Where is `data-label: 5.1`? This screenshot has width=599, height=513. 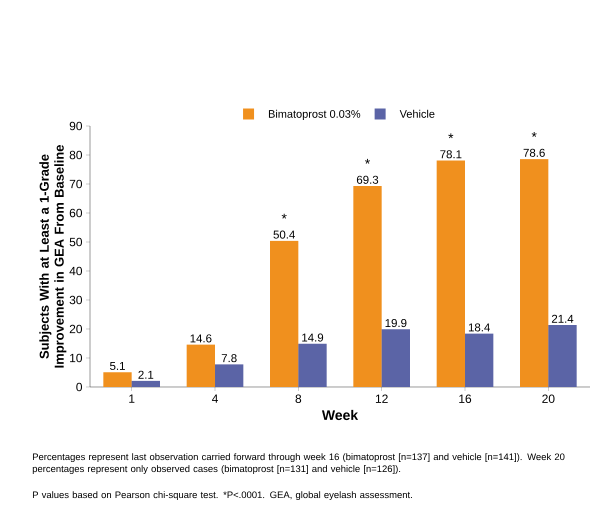
data-label: 5.1 is located at coordinates (117, 366).